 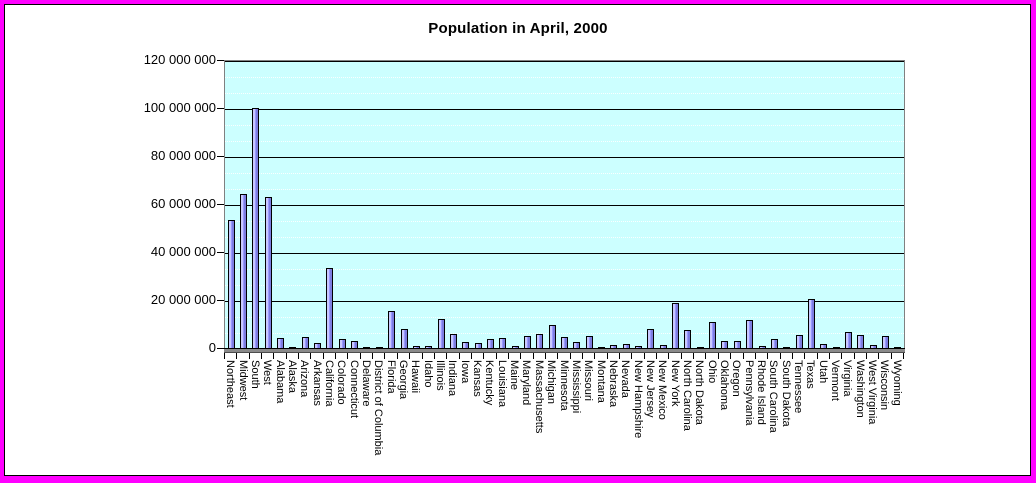 I want to click on bar-michigan, so click(x=552, y=337).